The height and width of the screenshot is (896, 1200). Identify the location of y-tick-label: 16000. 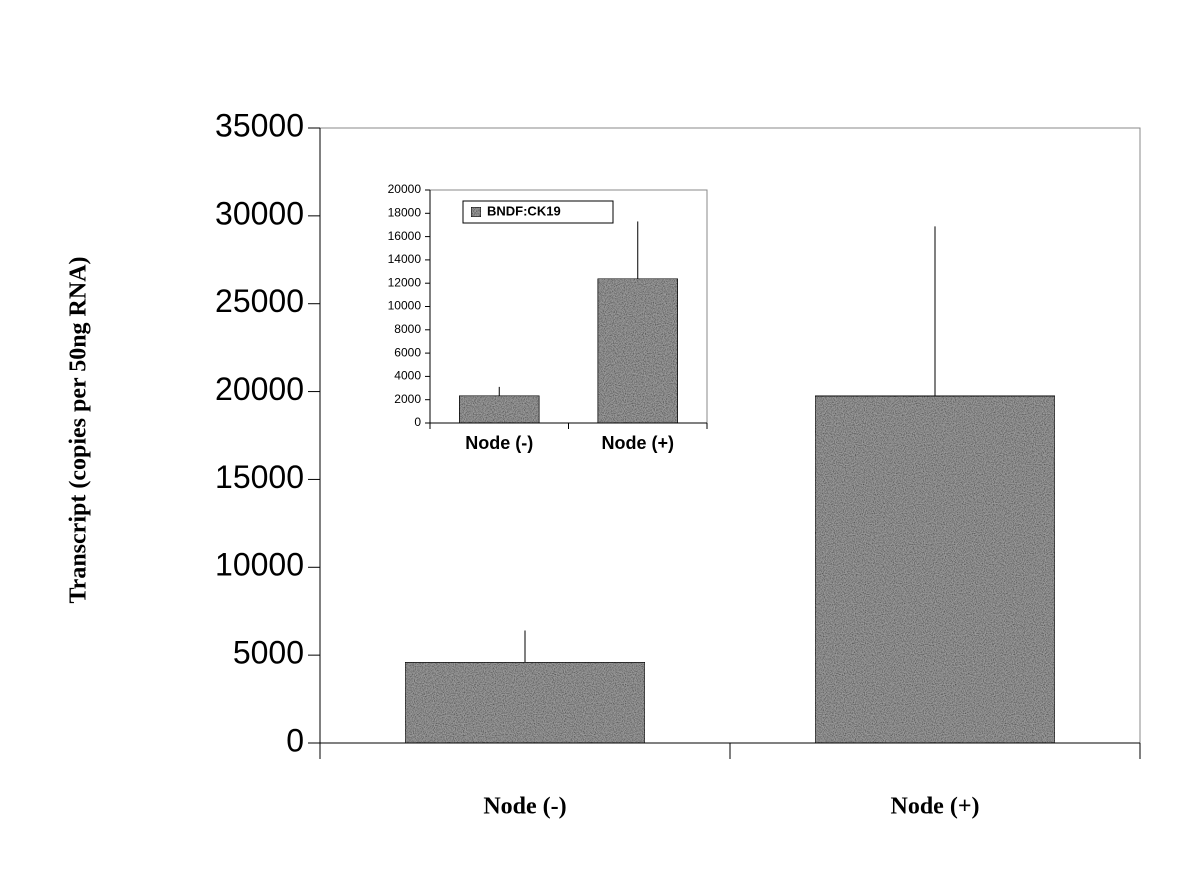
(405, 236).